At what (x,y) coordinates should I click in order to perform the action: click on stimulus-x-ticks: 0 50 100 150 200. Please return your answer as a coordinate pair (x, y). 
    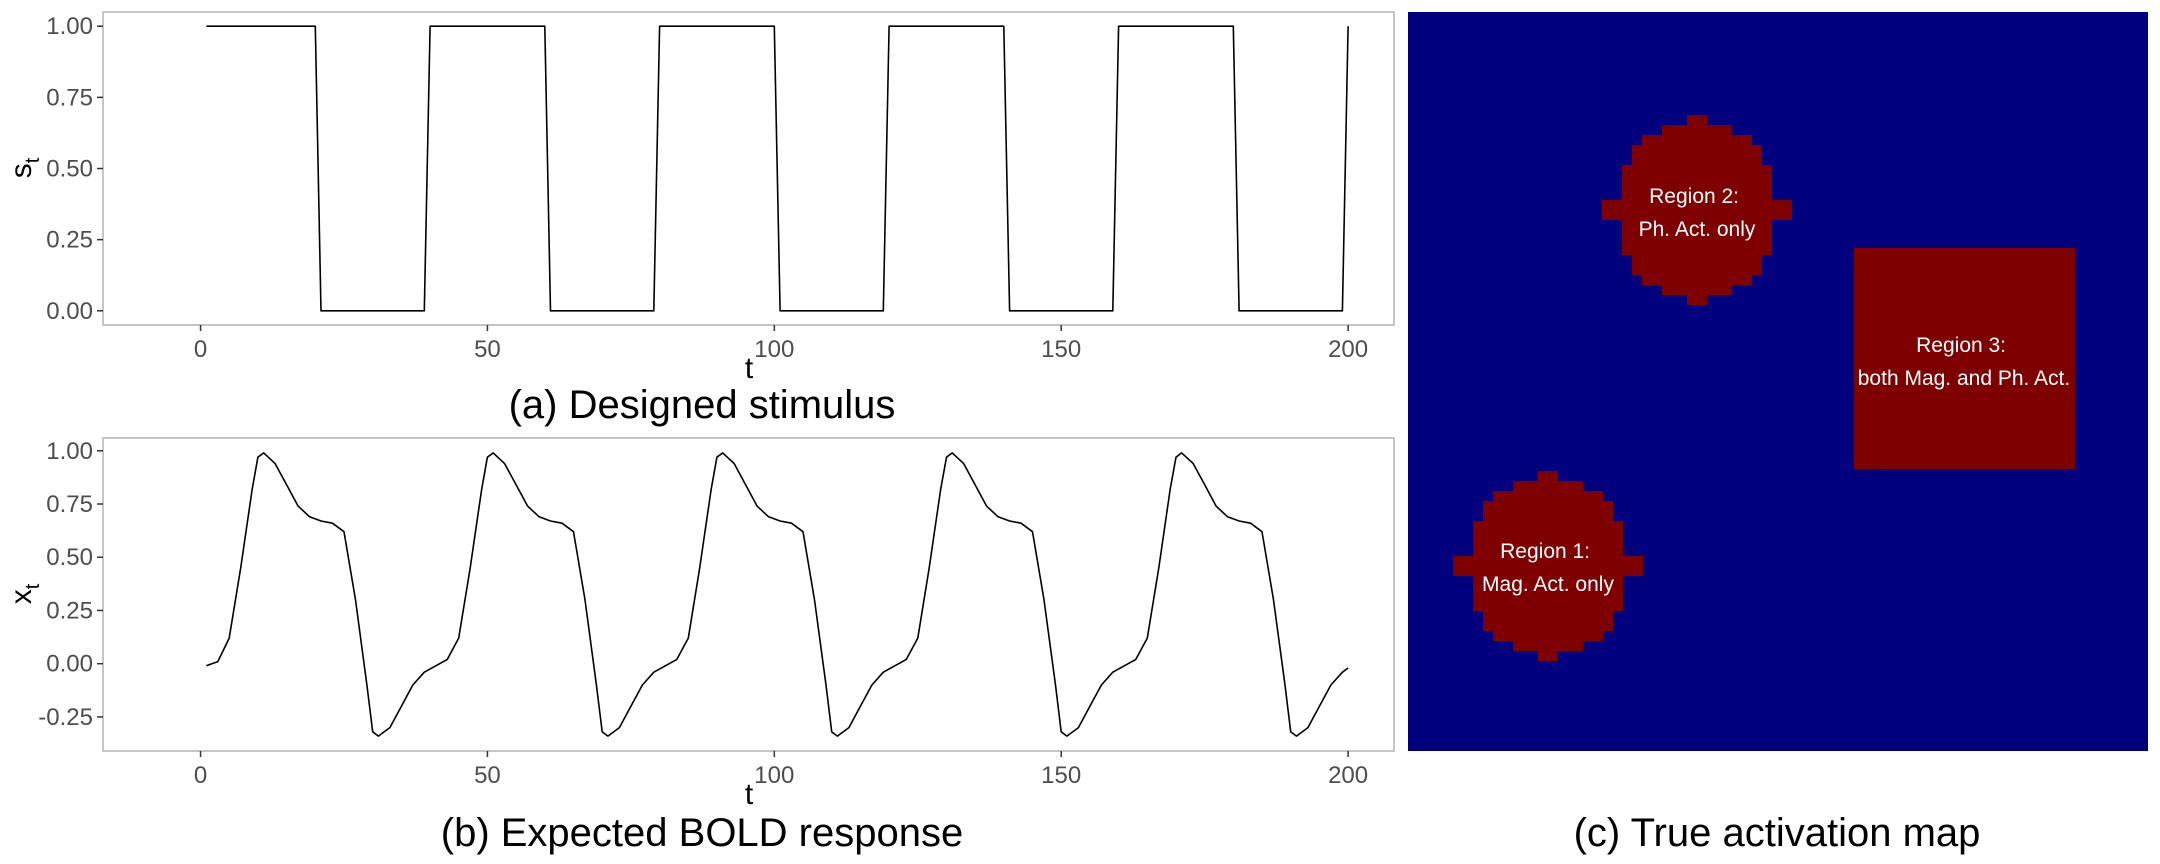
    Looking at the image, I should click on (781, 344).